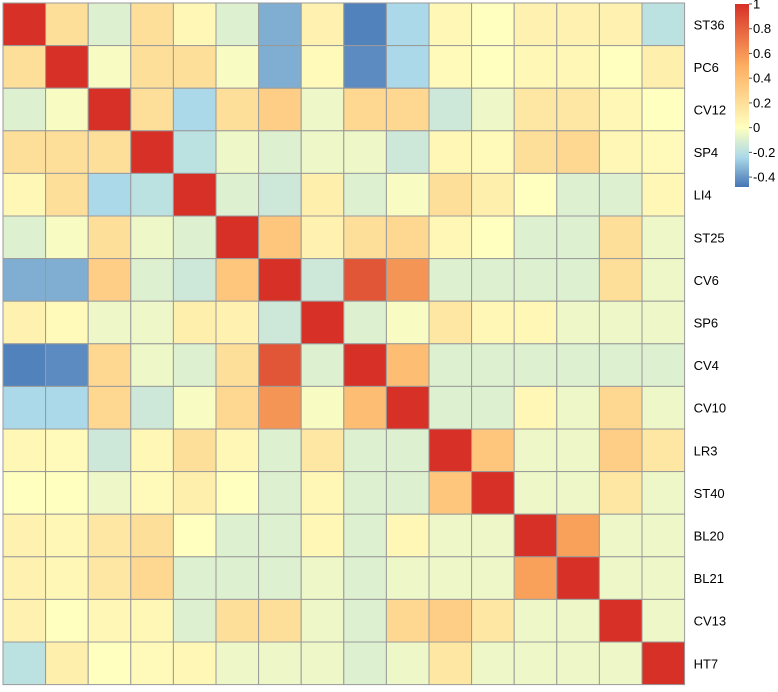 The image size is (778, 692). Describe the element at coordinates (578, 152) in the screenshot. I see `heatmap-cell-SP4-BL21` at that location.